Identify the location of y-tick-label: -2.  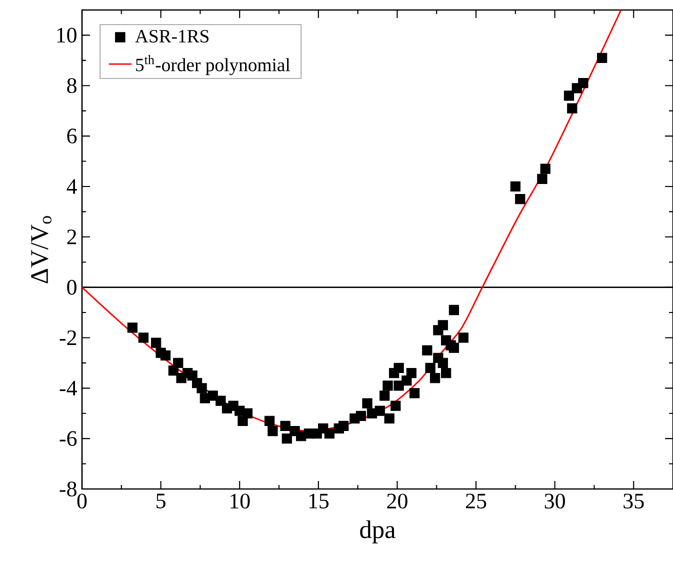
(68, 338).